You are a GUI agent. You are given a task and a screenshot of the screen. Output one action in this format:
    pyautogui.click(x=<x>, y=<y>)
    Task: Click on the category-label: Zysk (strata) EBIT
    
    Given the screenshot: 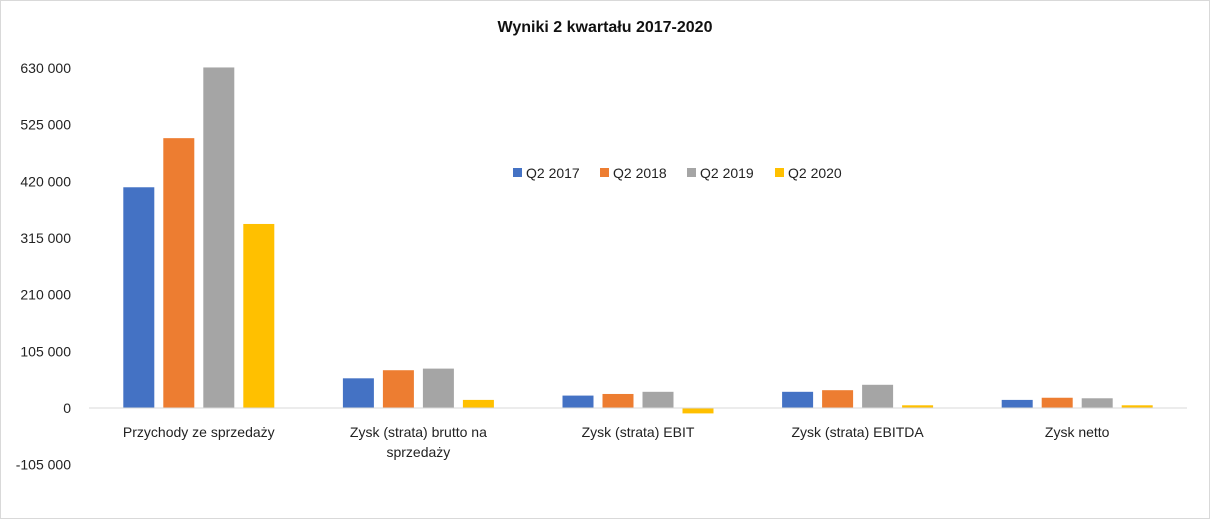 What is the action you would take?
    pyautogui.click(x=638, y=432)
    